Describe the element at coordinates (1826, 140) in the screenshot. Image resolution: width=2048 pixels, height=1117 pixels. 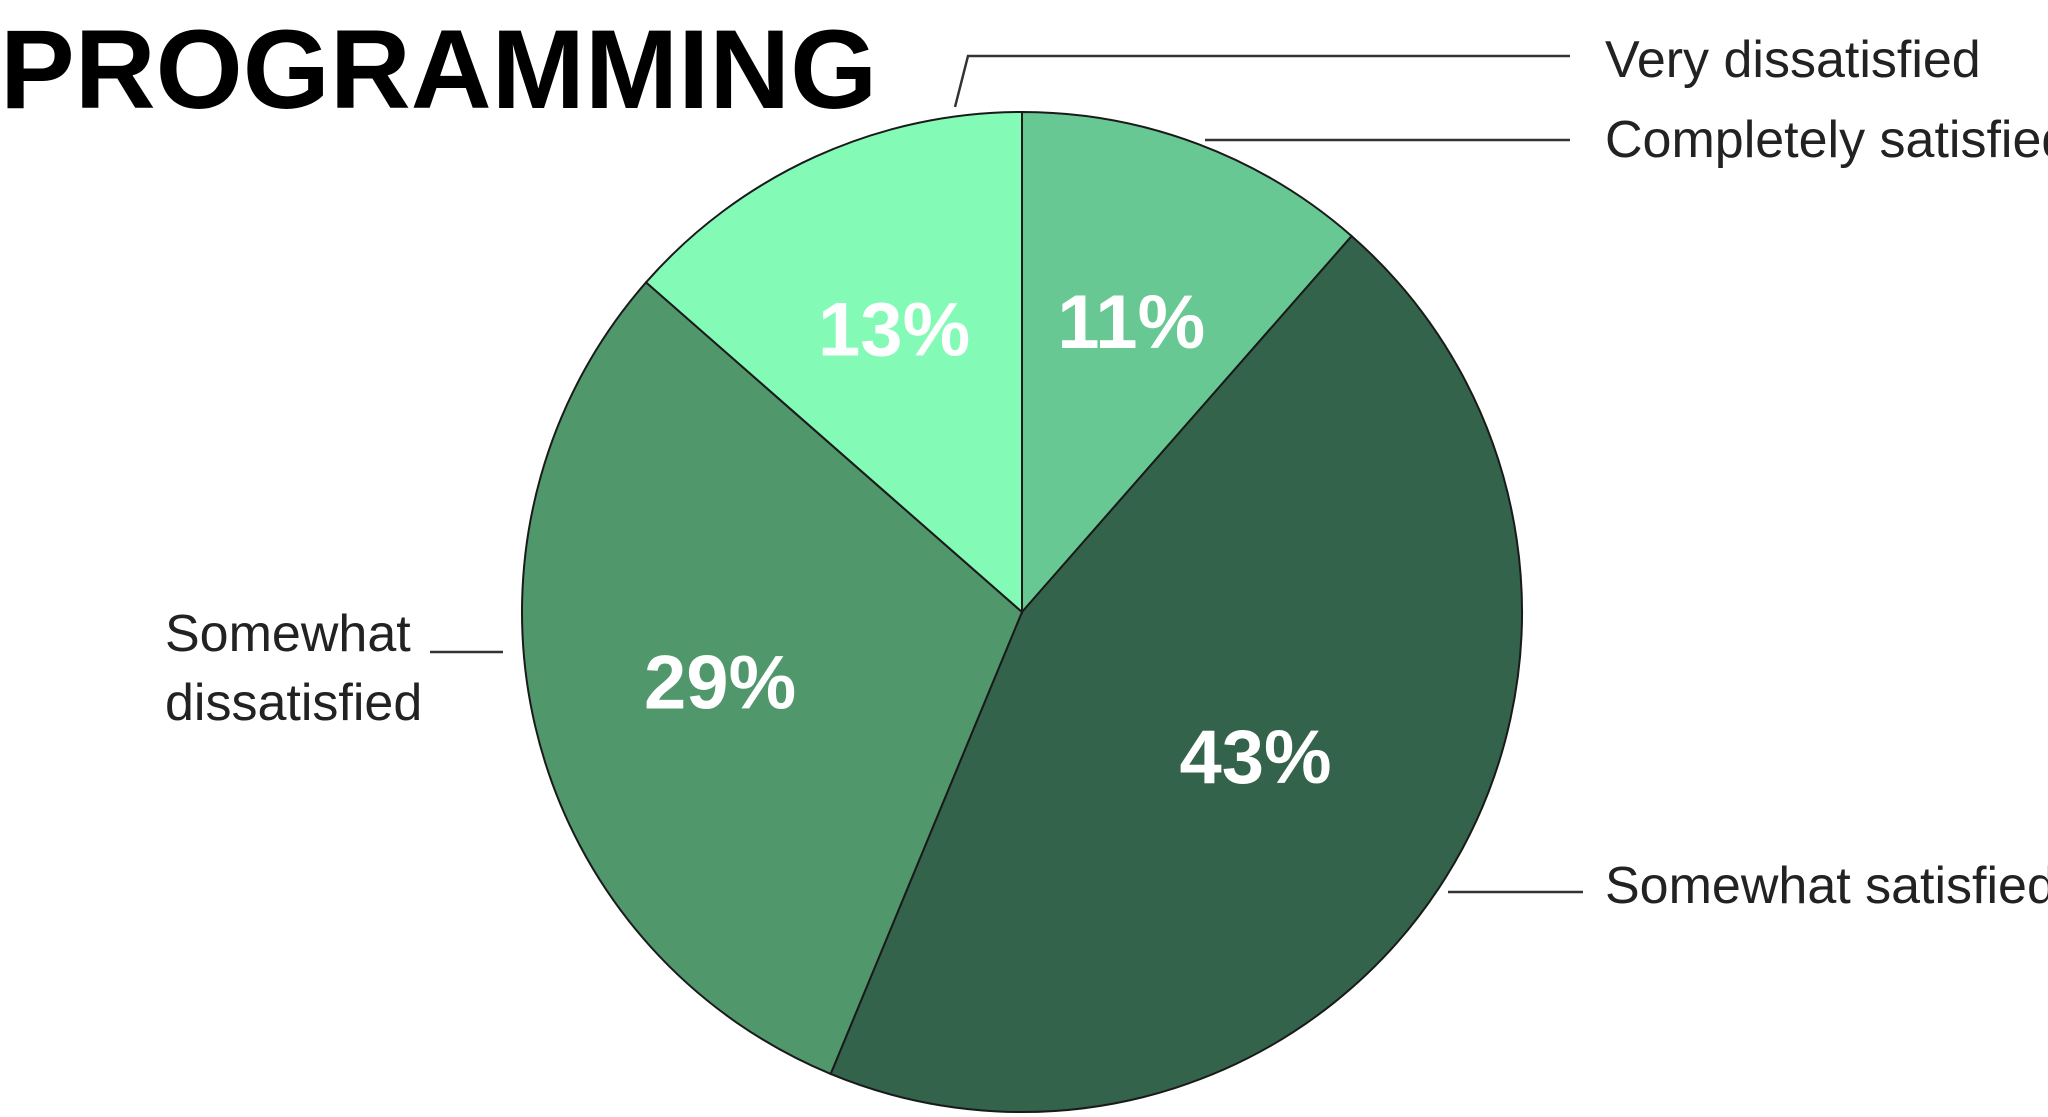
I see `slice-label-completely-satisfied: Completely satisfied` at that location.